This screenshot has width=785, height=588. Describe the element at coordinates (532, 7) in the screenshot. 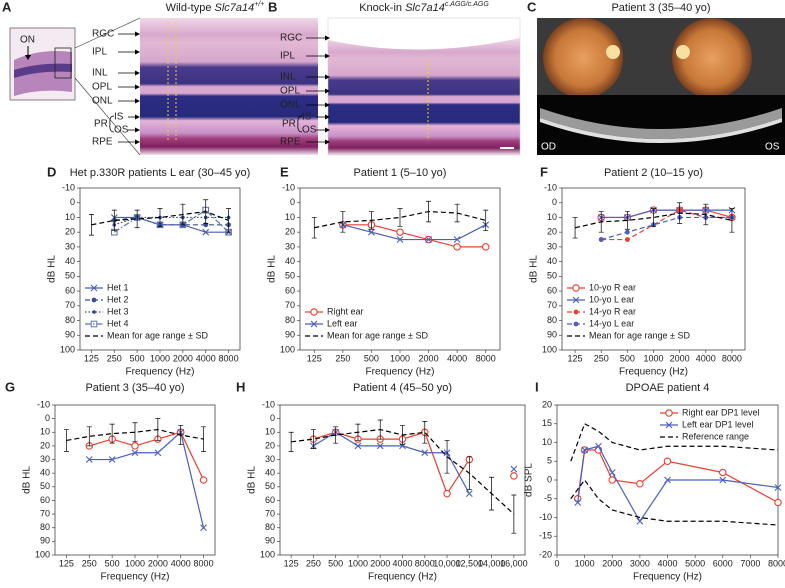

I see `panel-label: C` at that location.